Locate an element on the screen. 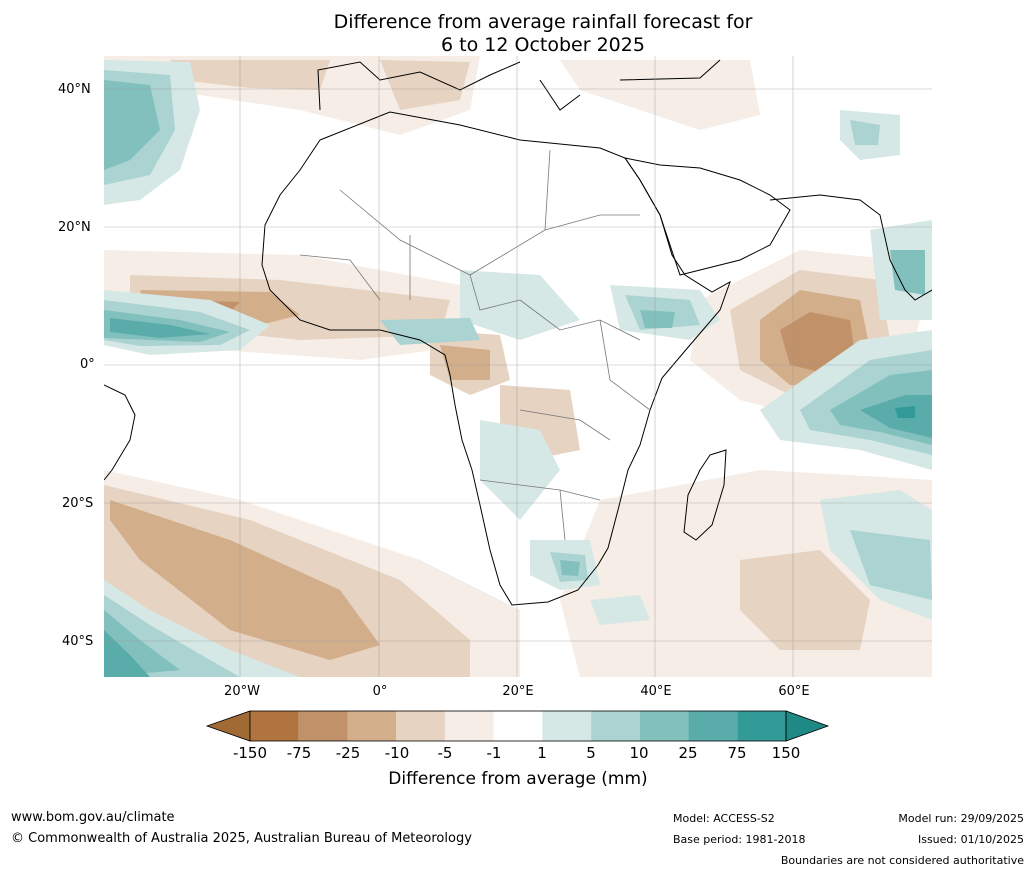  arabia-coastline is located at coordinates (707, 216).